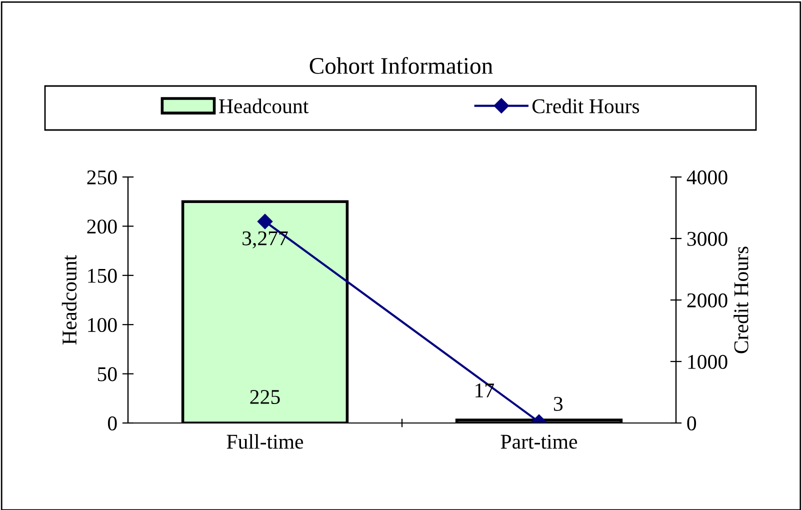  What do you see at coordinates (265, 441) in the screenshot?
I see `x-tick-label: Full-time` at bounding box center [265, 441].